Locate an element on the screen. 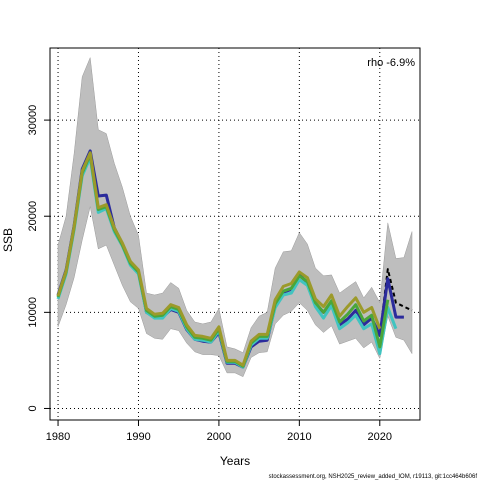 The height and width of the screenshot is (480, 480). y-tick-label: 0 is located at coordinates (33, 408).